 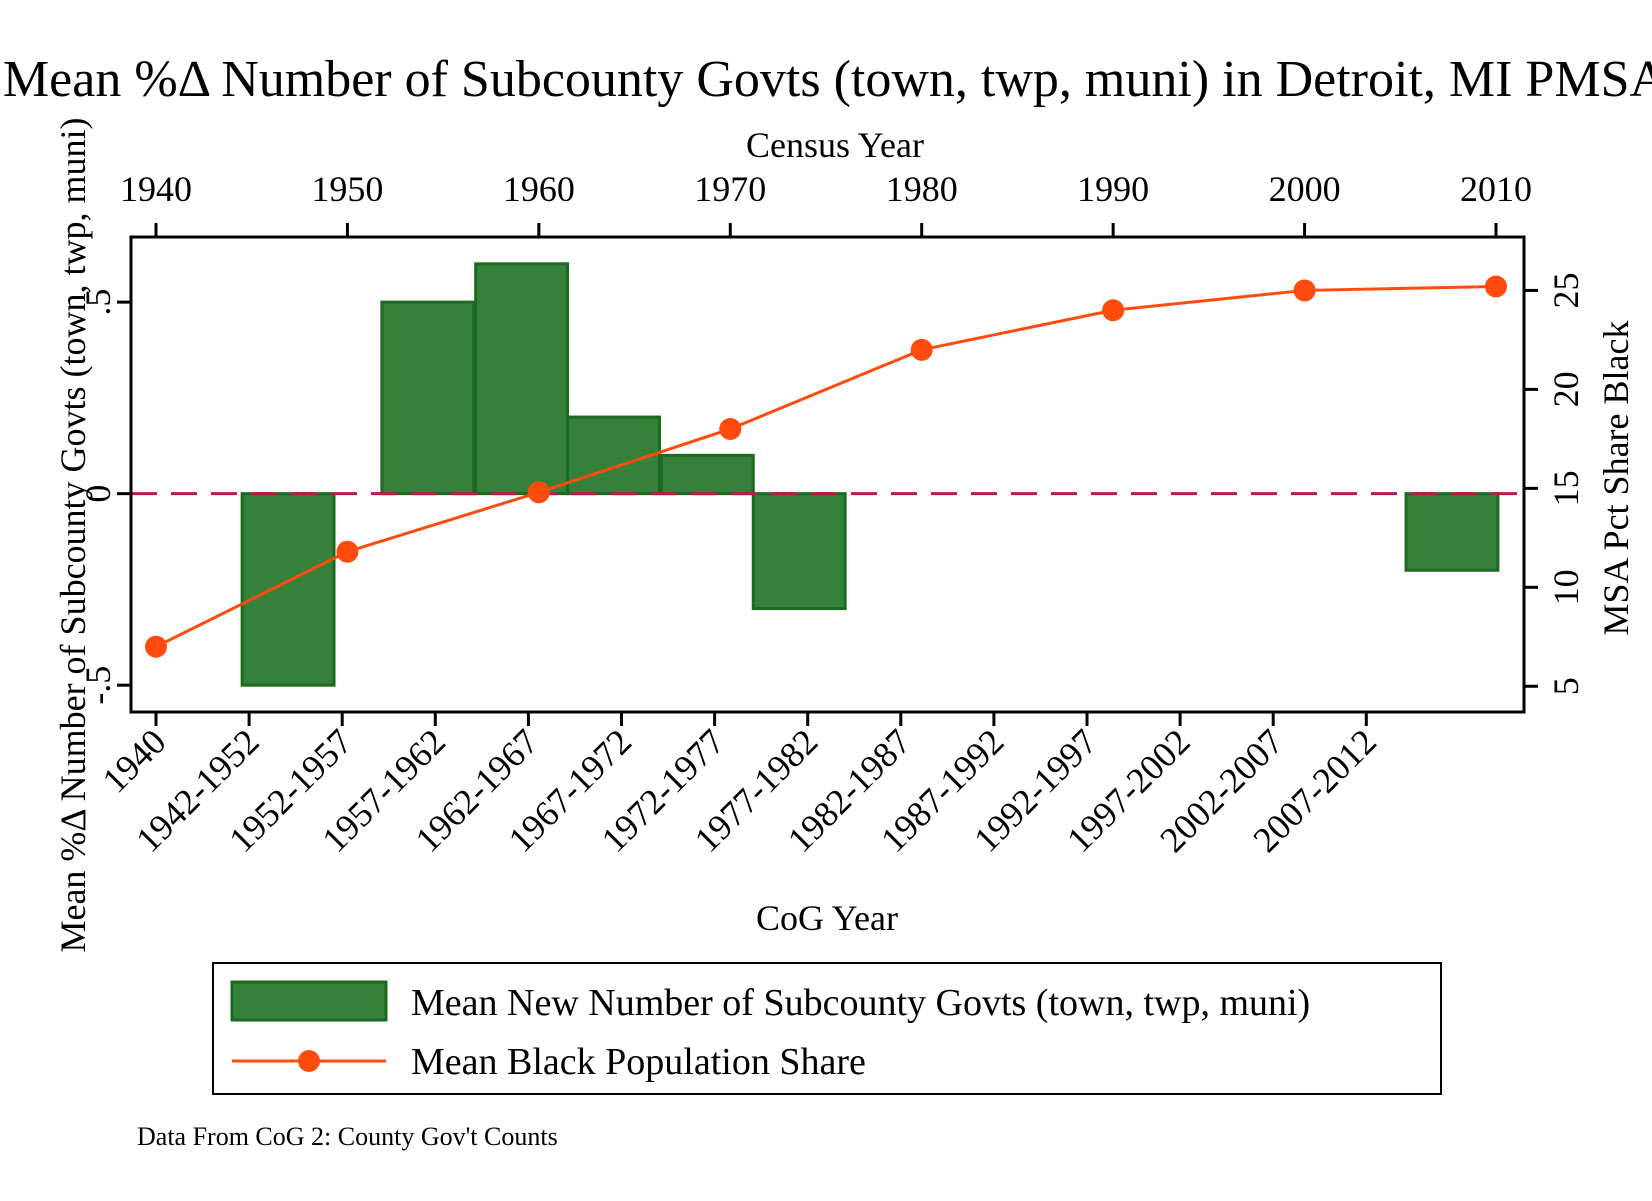 What do you see at coordinates (347, 189) in the screenshot?
I see `top-tick-label: 1950` at bounding box center [347, 189].